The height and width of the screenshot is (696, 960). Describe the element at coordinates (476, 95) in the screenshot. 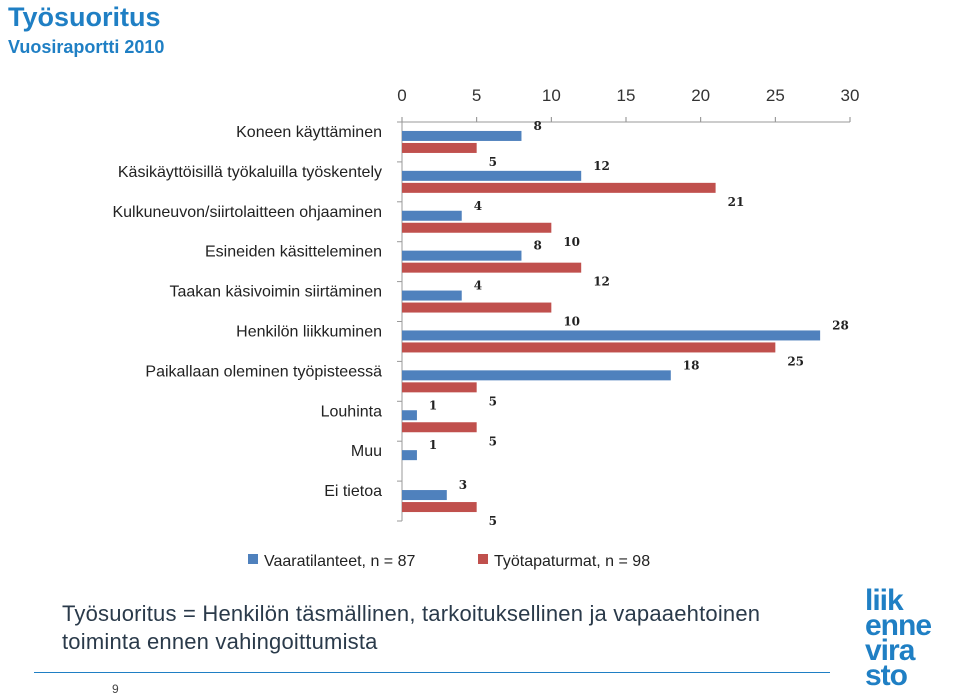

I see `x-tick-label: 5` at that location.